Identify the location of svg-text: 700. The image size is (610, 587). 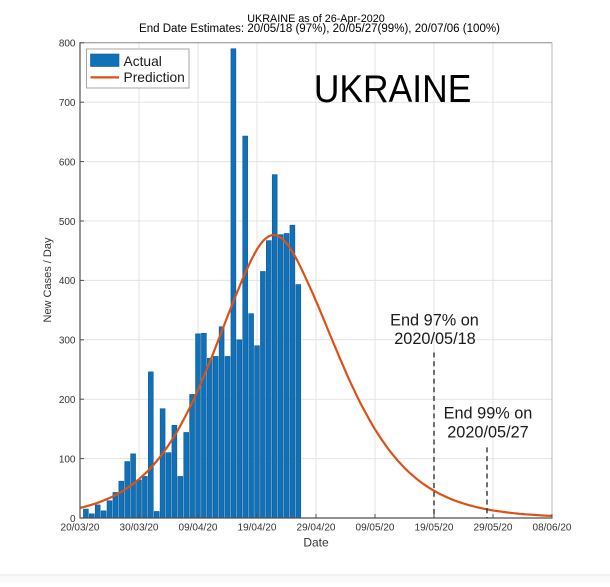
(67, 103).